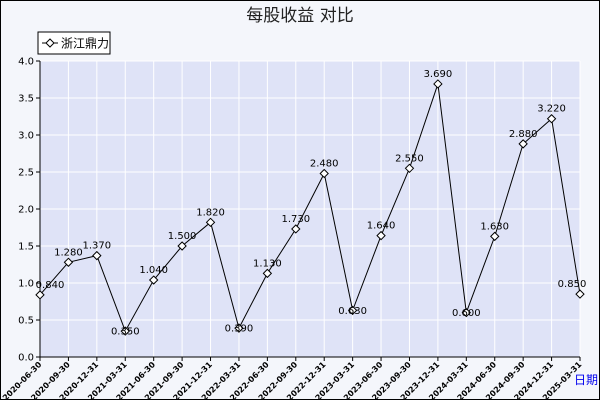 This screenshot has height=400, width=600. What do you see at coordinates (586, 380) in the screenshot?
I see `date-link: 日期` at bounding box center [586, 380].